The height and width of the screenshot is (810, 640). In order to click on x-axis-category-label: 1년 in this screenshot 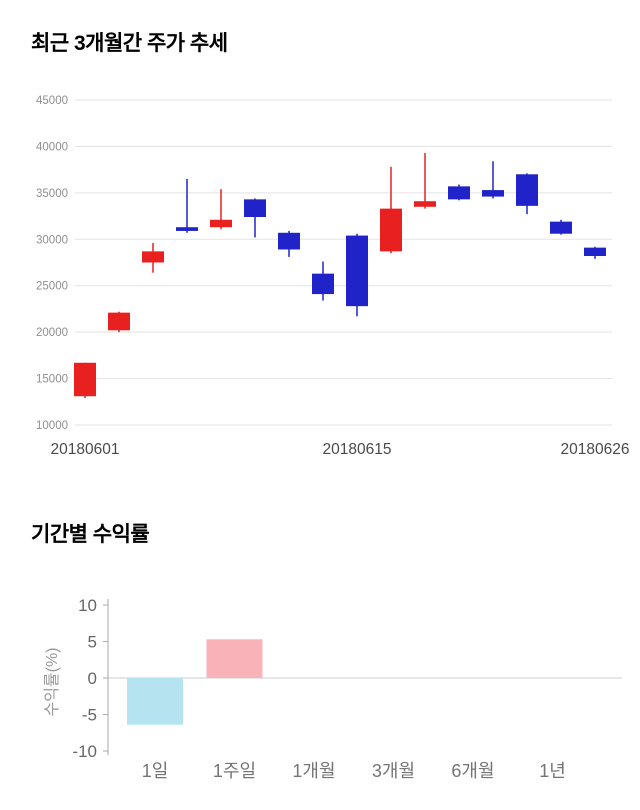, I will do `click(552, 771)`.